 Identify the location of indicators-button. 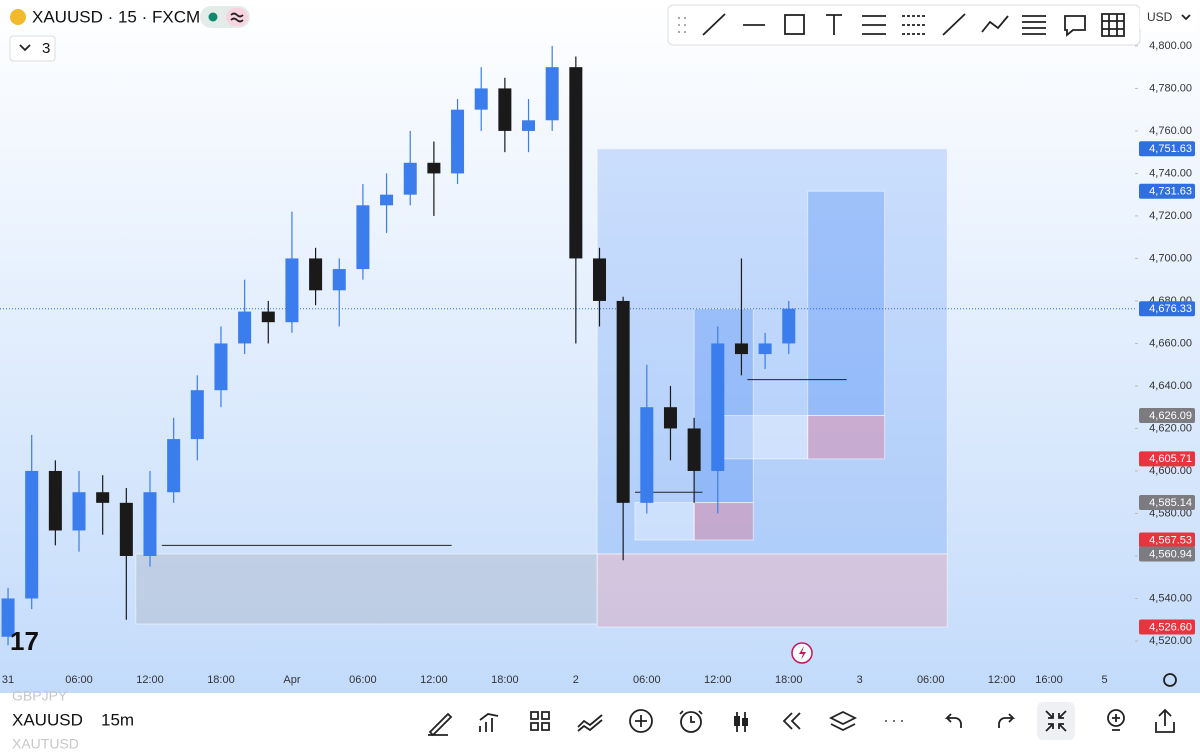
(489, 722).